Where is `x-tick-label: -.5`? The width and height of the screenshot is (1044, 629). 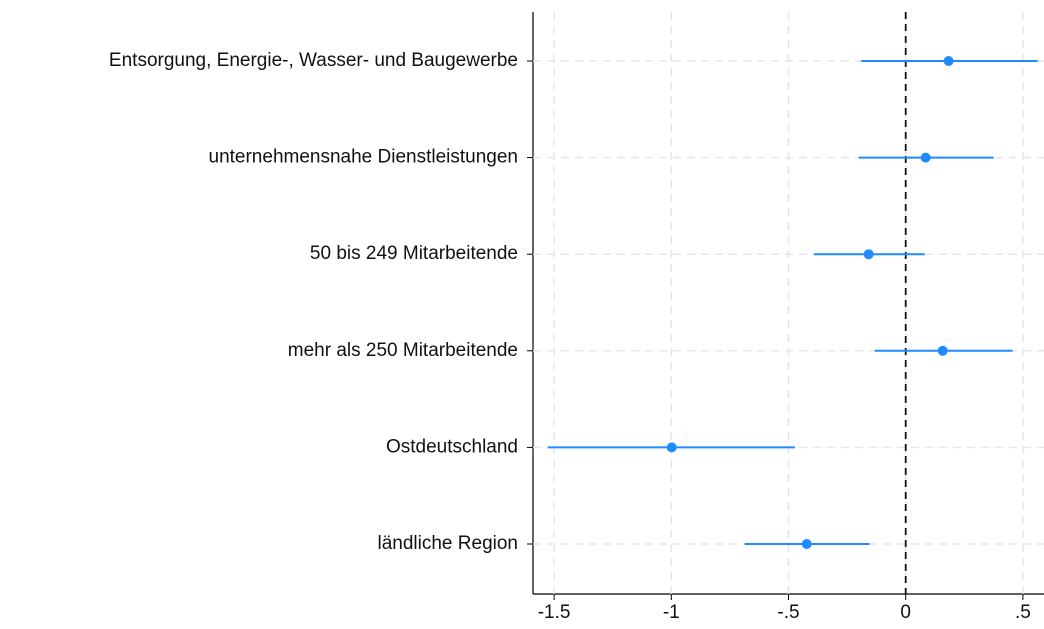 x-tick-label: -.5 is located at coordinates (788, 612).